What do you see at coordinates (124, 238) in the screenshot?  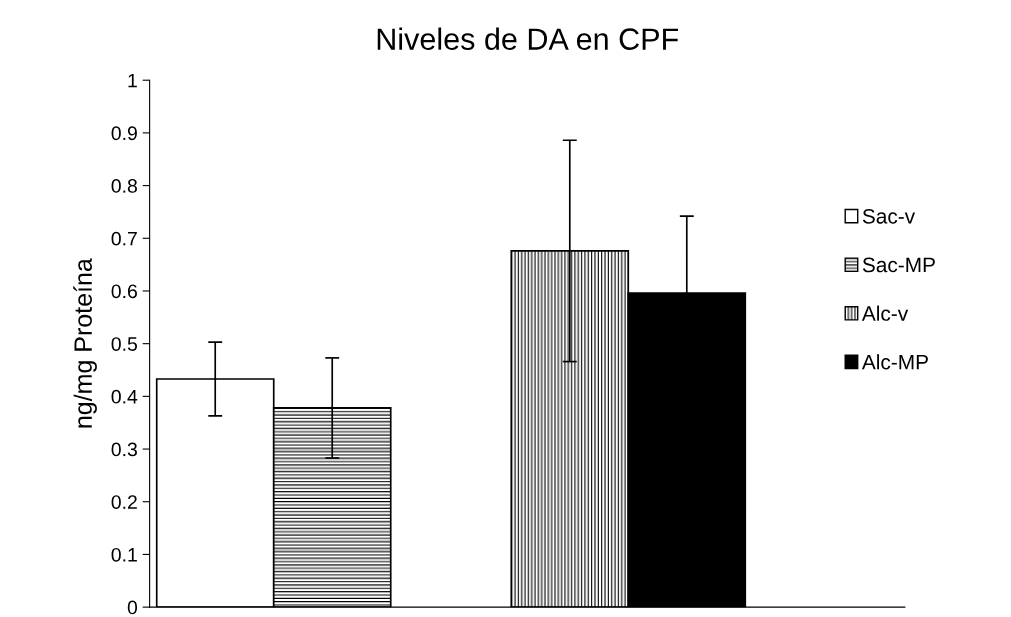 I see `y-tick-label: 0.7` at bounding box center [124, 238].